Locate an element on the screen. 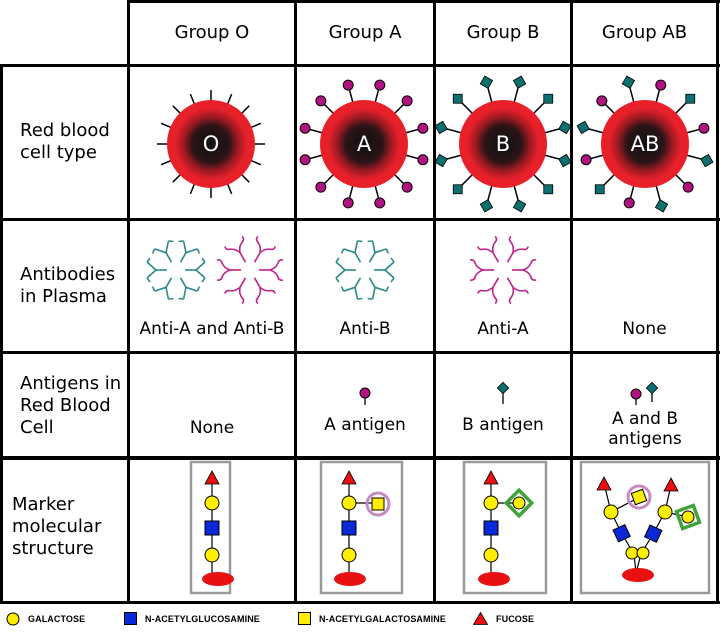 Image resolution: width=720 pixels, height=632 pixels. row-header-cell-type: Red blood cell type is located at coordinates (65, 141).